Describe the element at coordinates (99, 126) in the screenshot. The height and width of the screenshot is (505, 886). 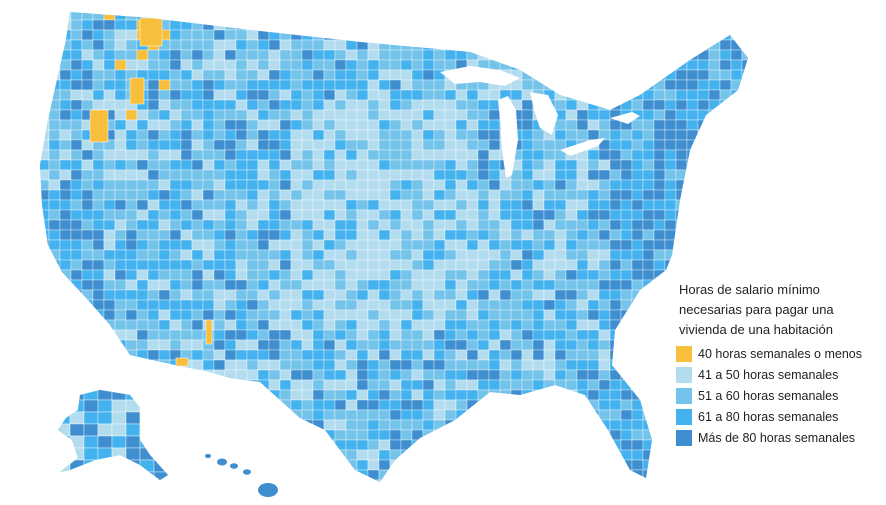
I see `county-cell-yellow` at that location.